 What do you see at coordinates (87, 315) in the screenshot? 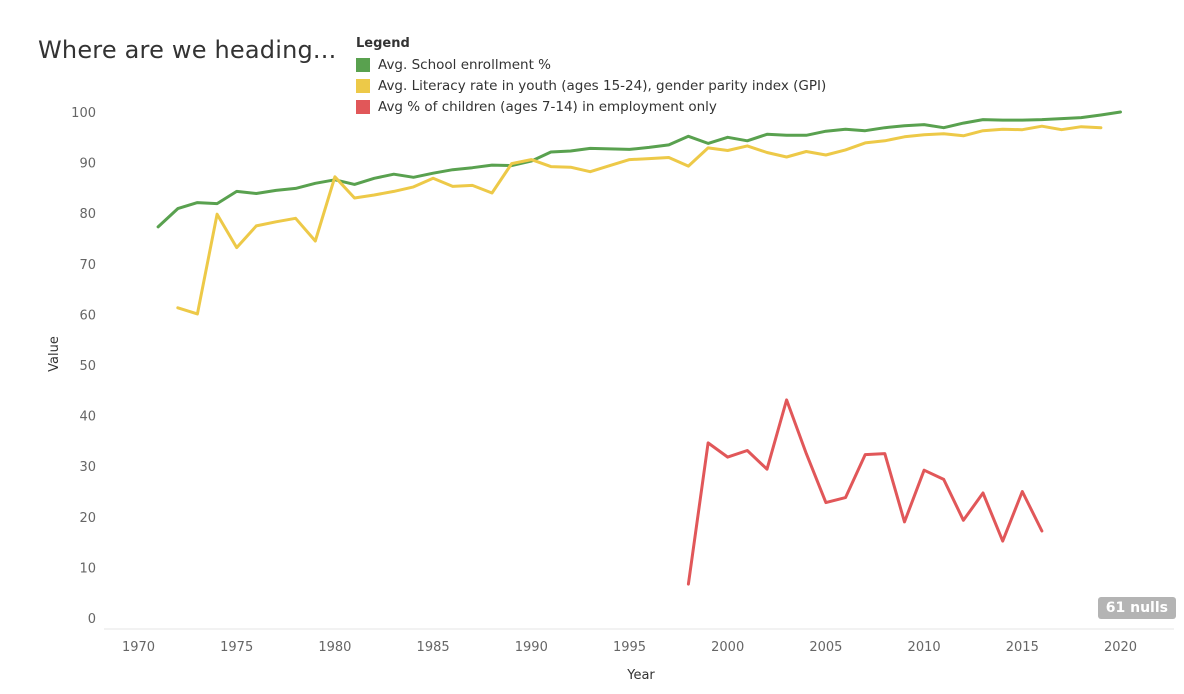
I see `y-tick-label: 60` at bounding box center [87, 315].